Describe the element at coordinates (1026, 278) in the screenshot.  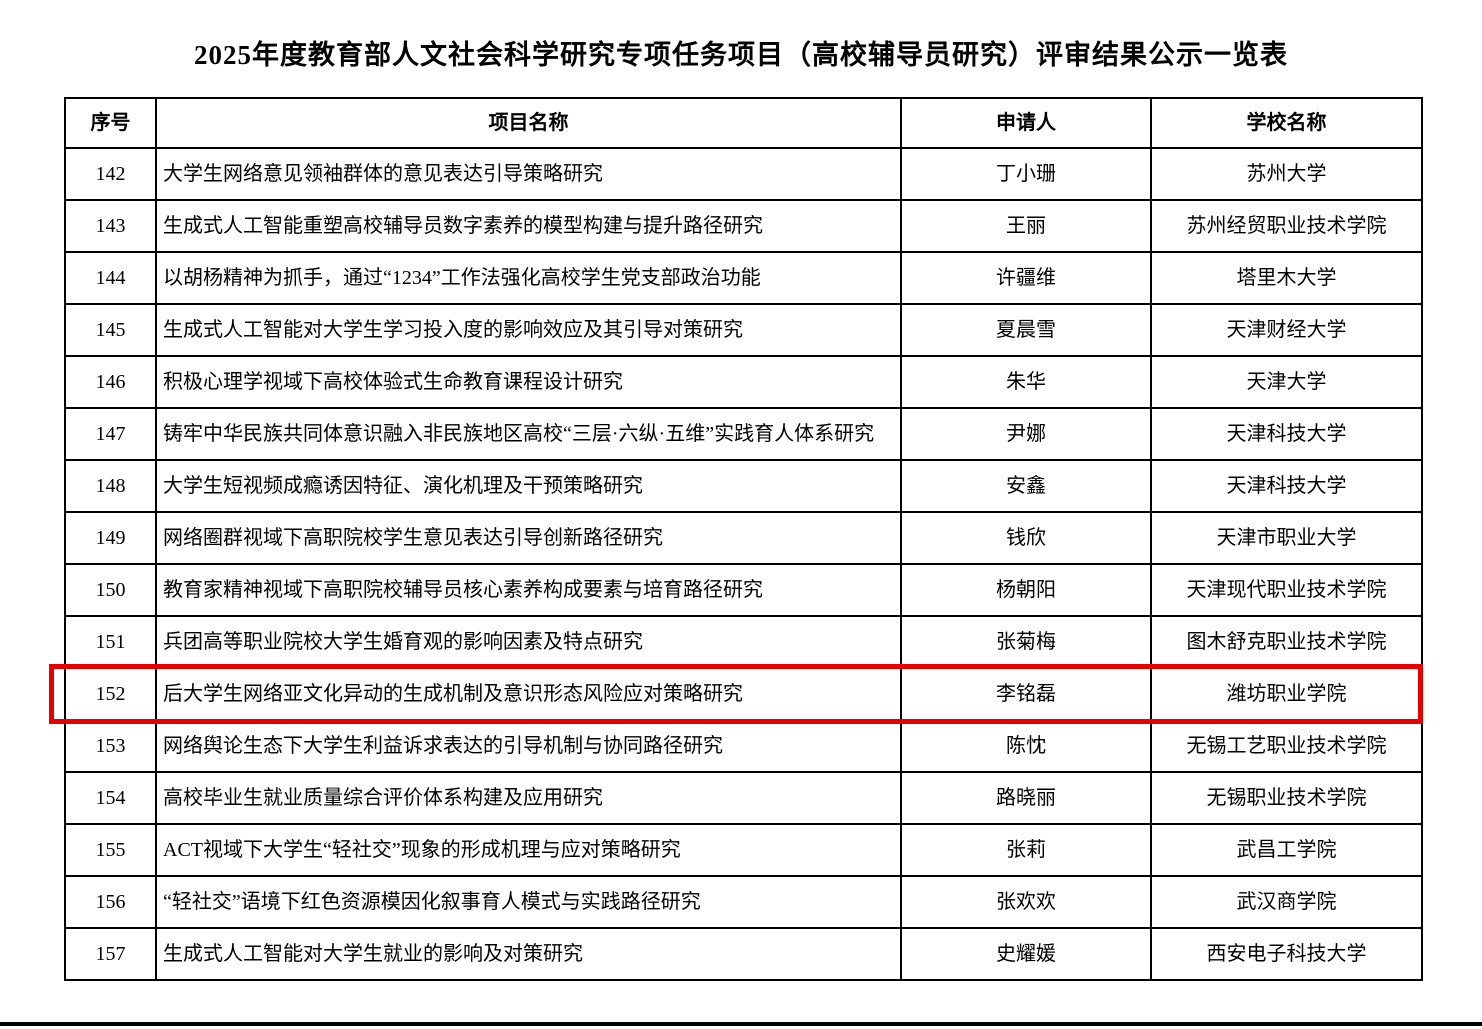
I see `cell-applicant: 许疆维` at that location.